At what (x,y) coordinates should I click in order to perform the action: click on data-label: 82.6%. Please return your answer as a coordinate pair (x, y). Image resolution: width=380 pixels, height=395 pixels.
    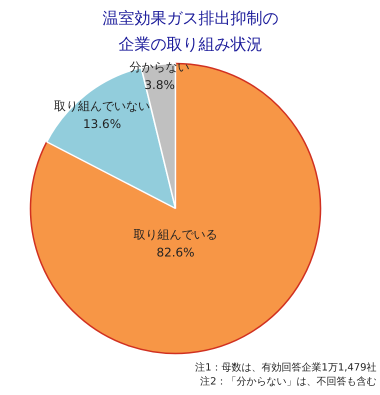
    Looking at the image, I should click on (175, 253).